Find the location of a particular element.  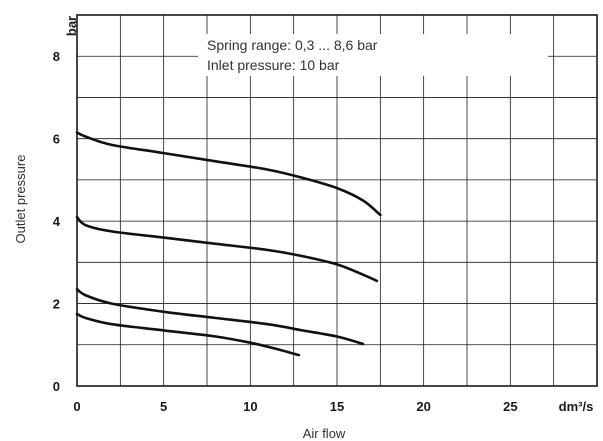

y-tick-label: 4 is located at coordinates (57, 221).